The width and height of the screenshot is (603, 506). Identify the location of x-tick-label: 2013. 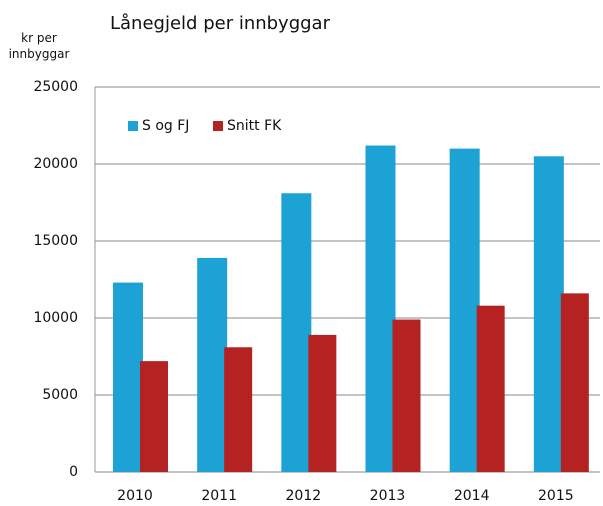
(388, 496).